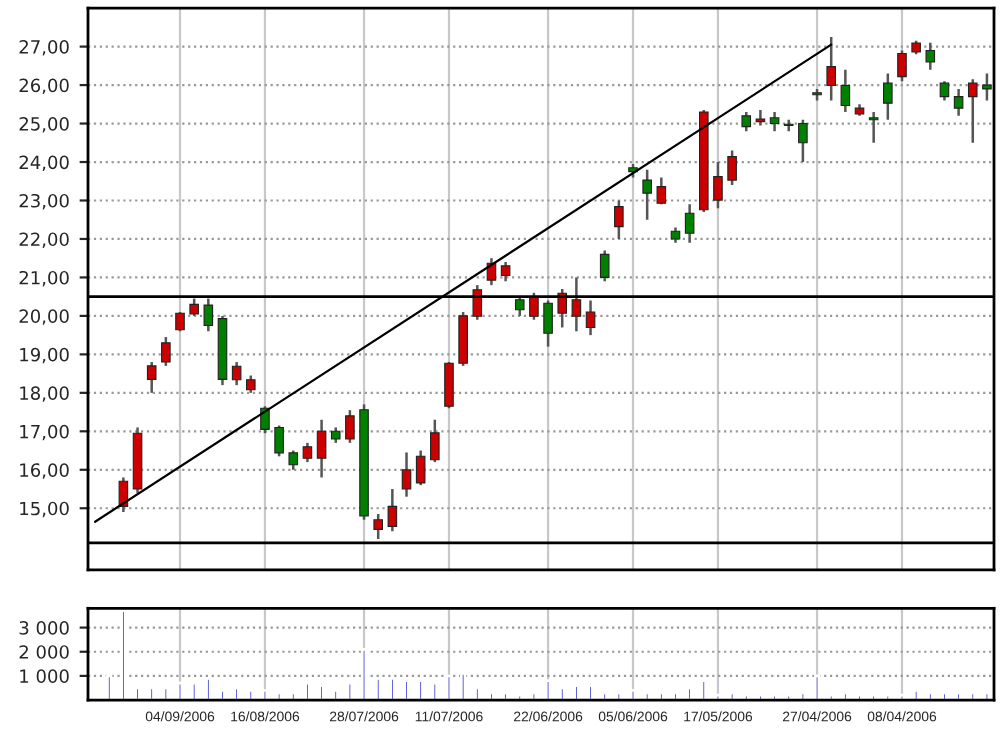 The height and width of the screenshot is (740, 1000). Describe the element at coordinates (44, 355) in the screenshot. I see `y-tick-label: 19,00` at that location.